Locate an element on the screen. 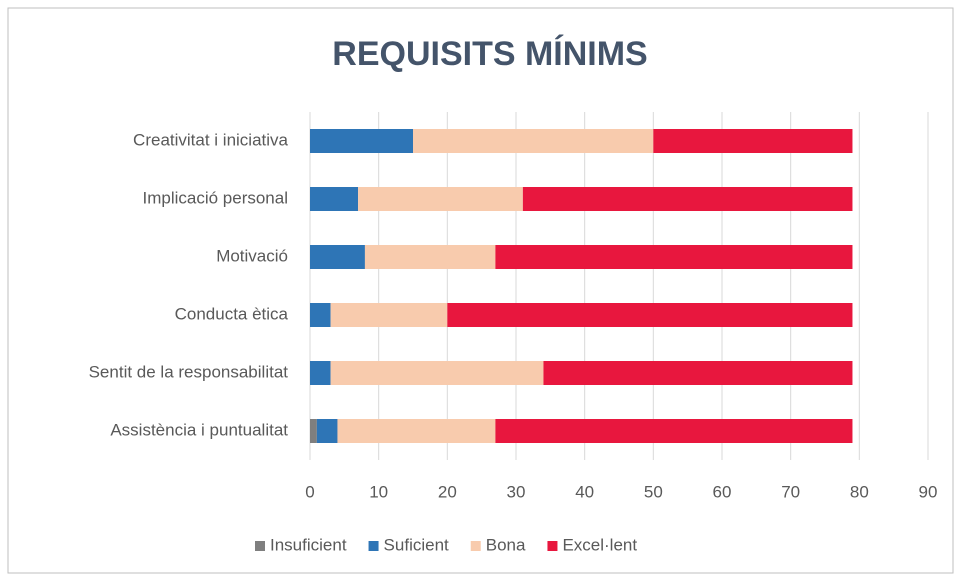 The width and height of the screenshot is (962, 584). x-tick-label: 10 is located at coordinates (378, 491).